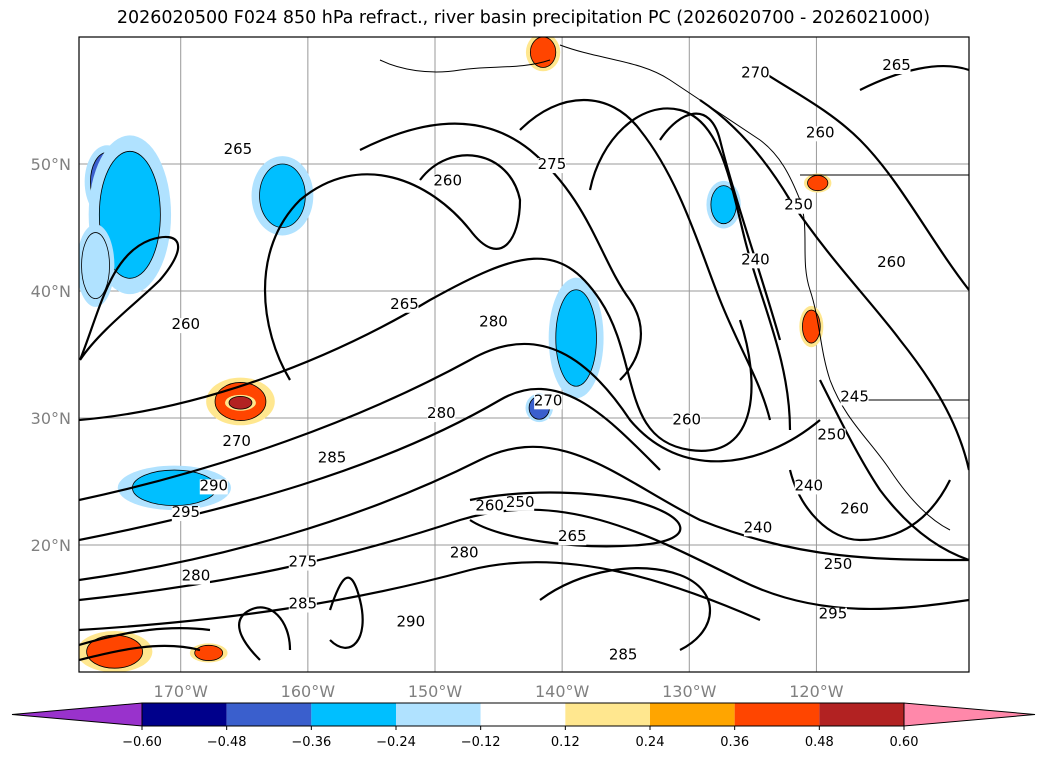 The height and width of the screenshot is (765, 1047). What do you see at coordinates (816, 691) in the screenshot?
I see `lon-tick-label: 120°W` at bounding box center [816, 691].